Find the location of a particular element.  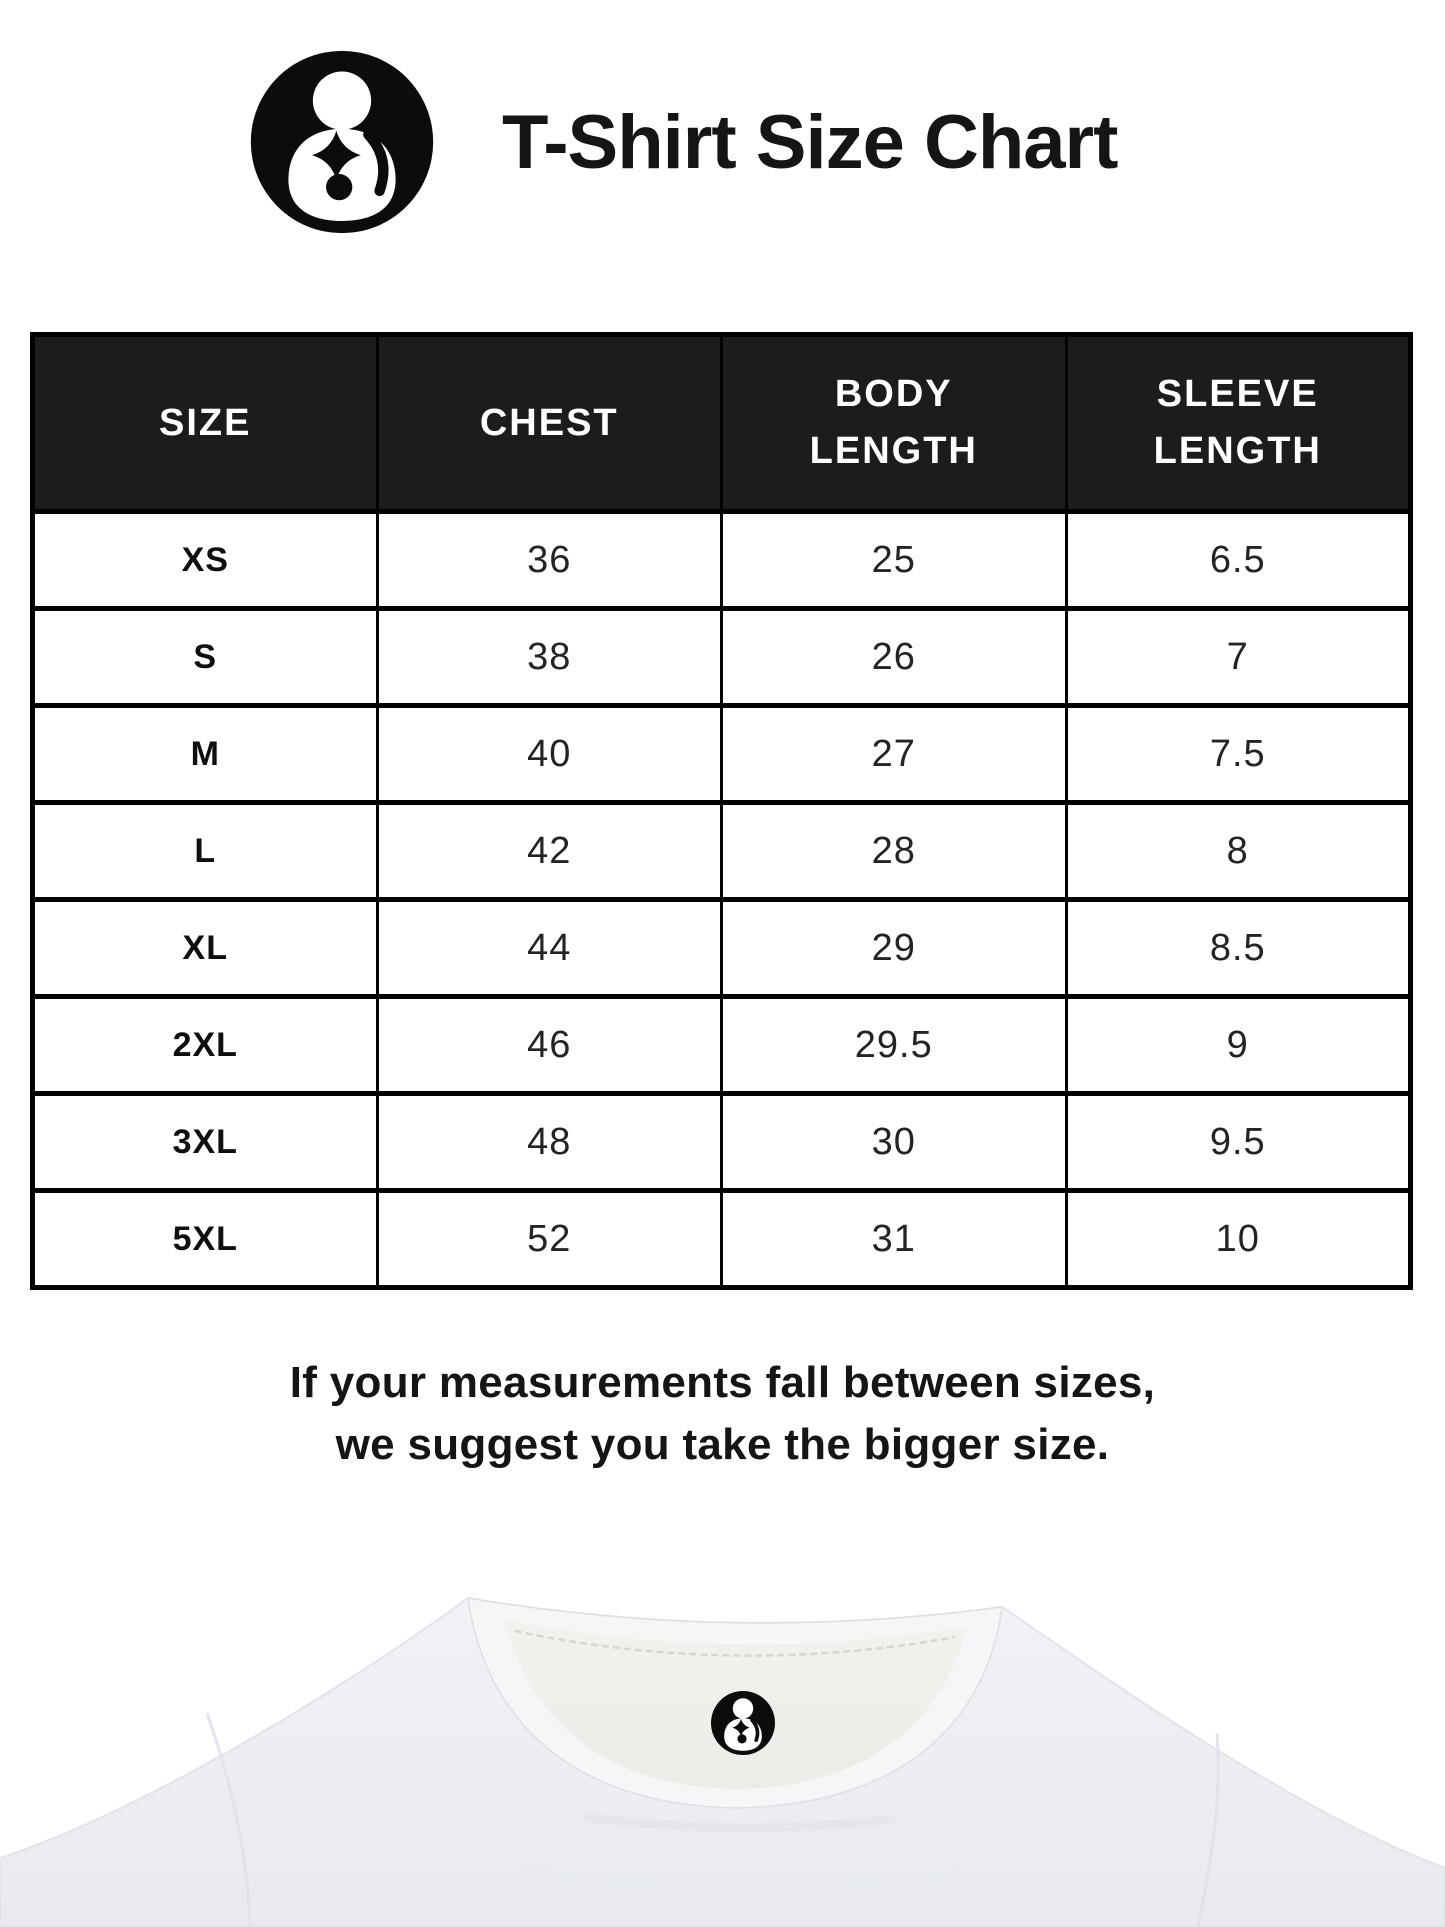

chest-cell: 48 is located at coordinates (549, 1142).